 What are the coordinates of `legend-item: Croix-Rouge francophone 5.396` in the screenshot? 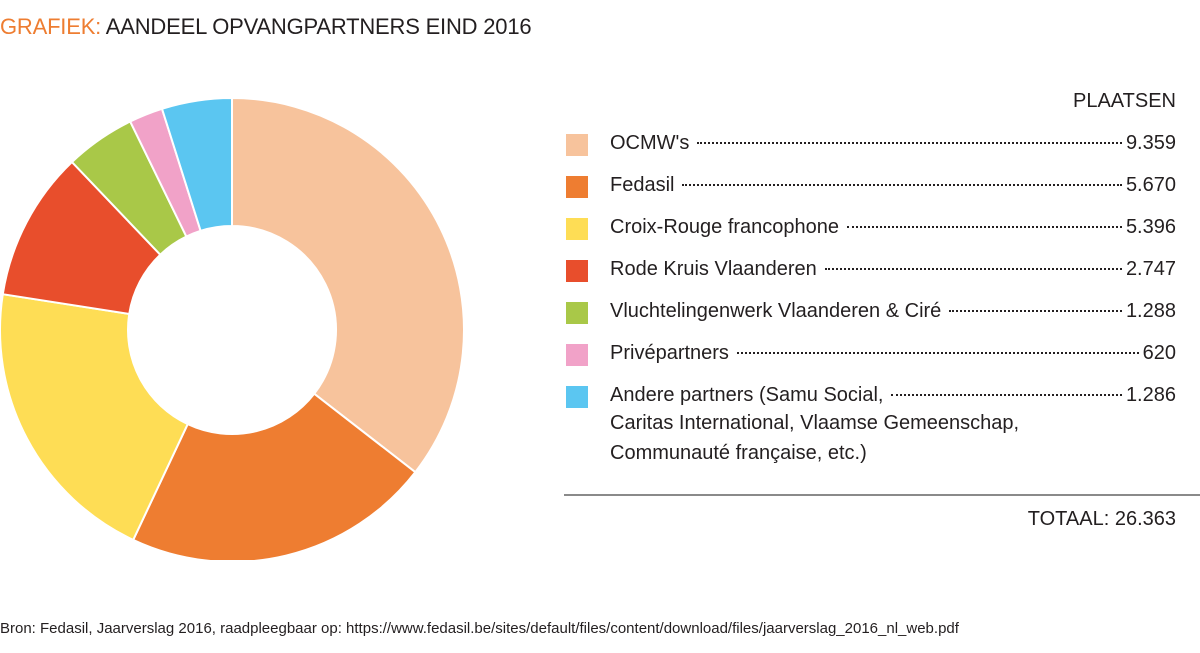 It's located at (871, 235).